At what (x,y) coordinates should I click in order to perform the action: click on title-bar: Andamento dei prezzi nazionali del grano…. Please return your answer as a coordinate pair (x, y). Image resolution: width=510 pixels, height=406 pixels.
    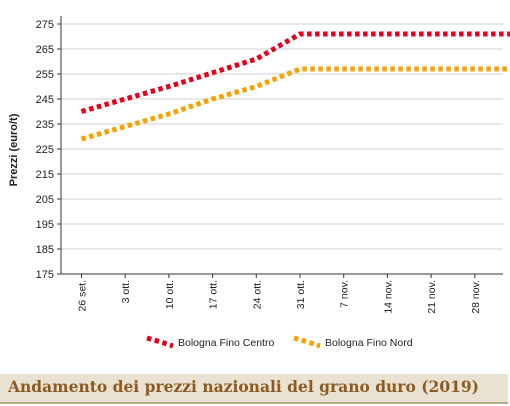
    Looking at the image, I should click on (254, 389).